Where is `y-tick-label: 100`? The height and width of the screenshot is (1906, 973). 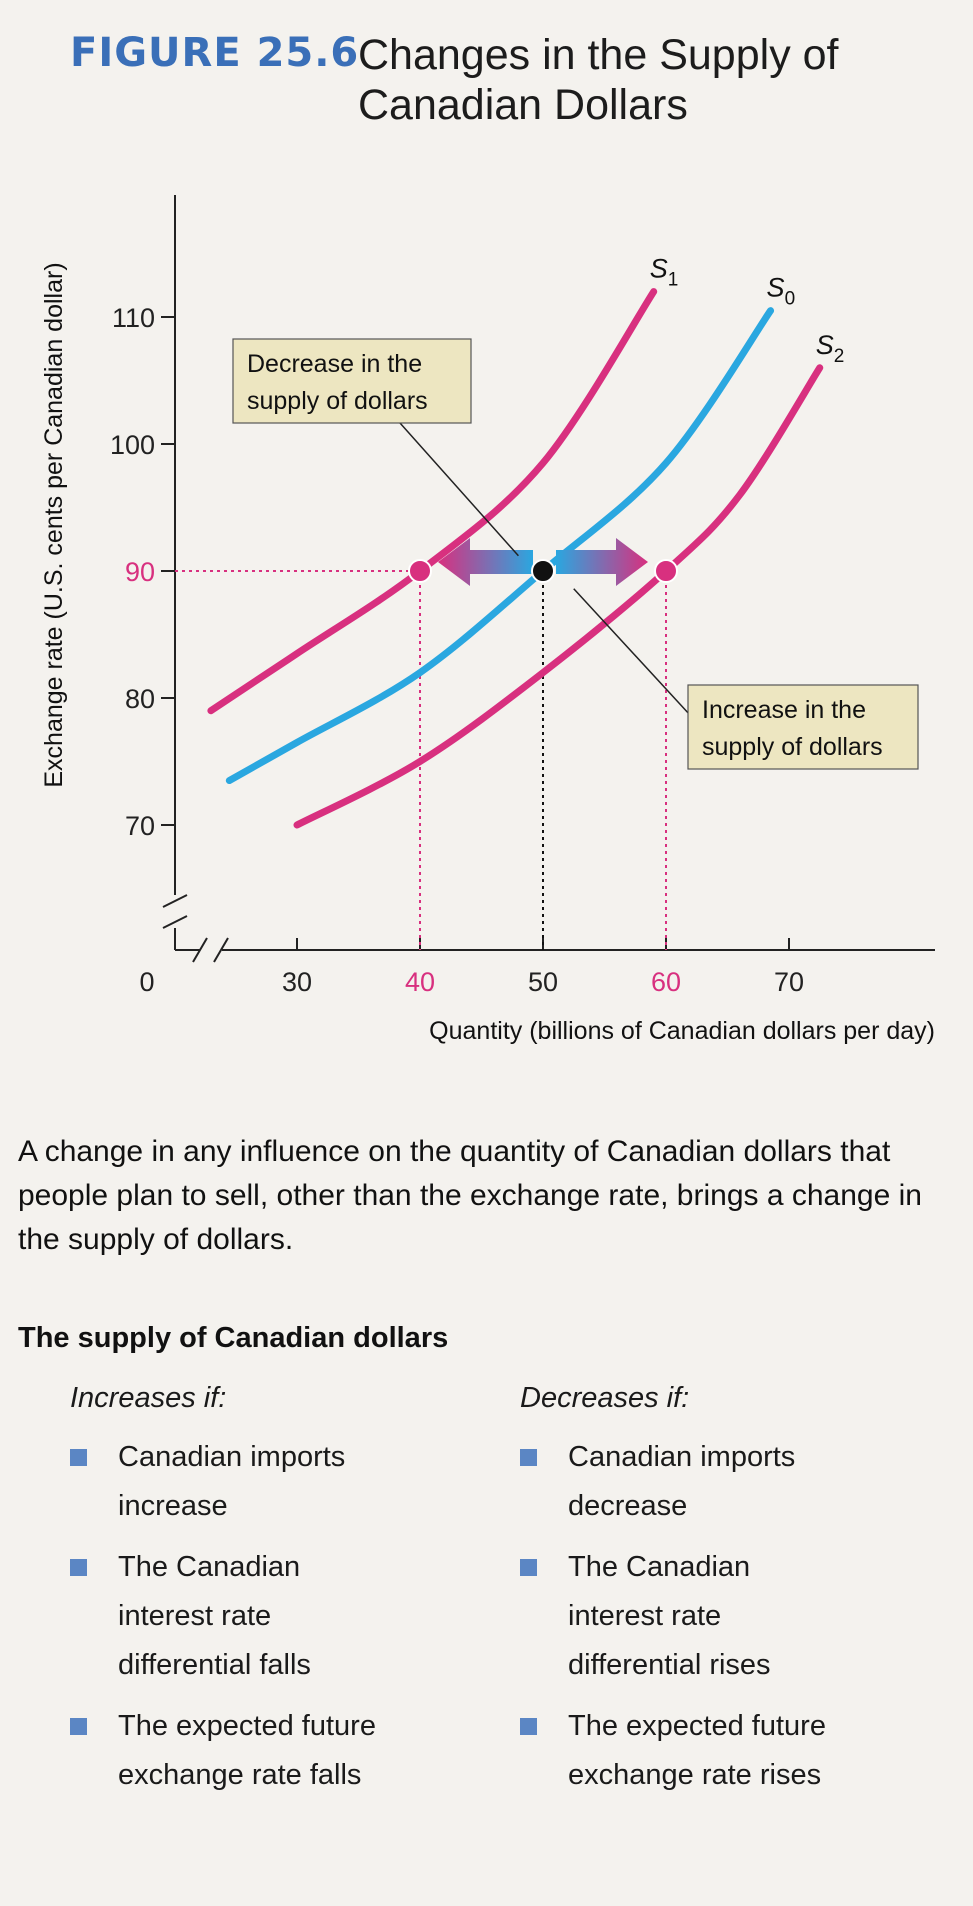 y-tick-label: 100 is located at coordinates (132, 445).